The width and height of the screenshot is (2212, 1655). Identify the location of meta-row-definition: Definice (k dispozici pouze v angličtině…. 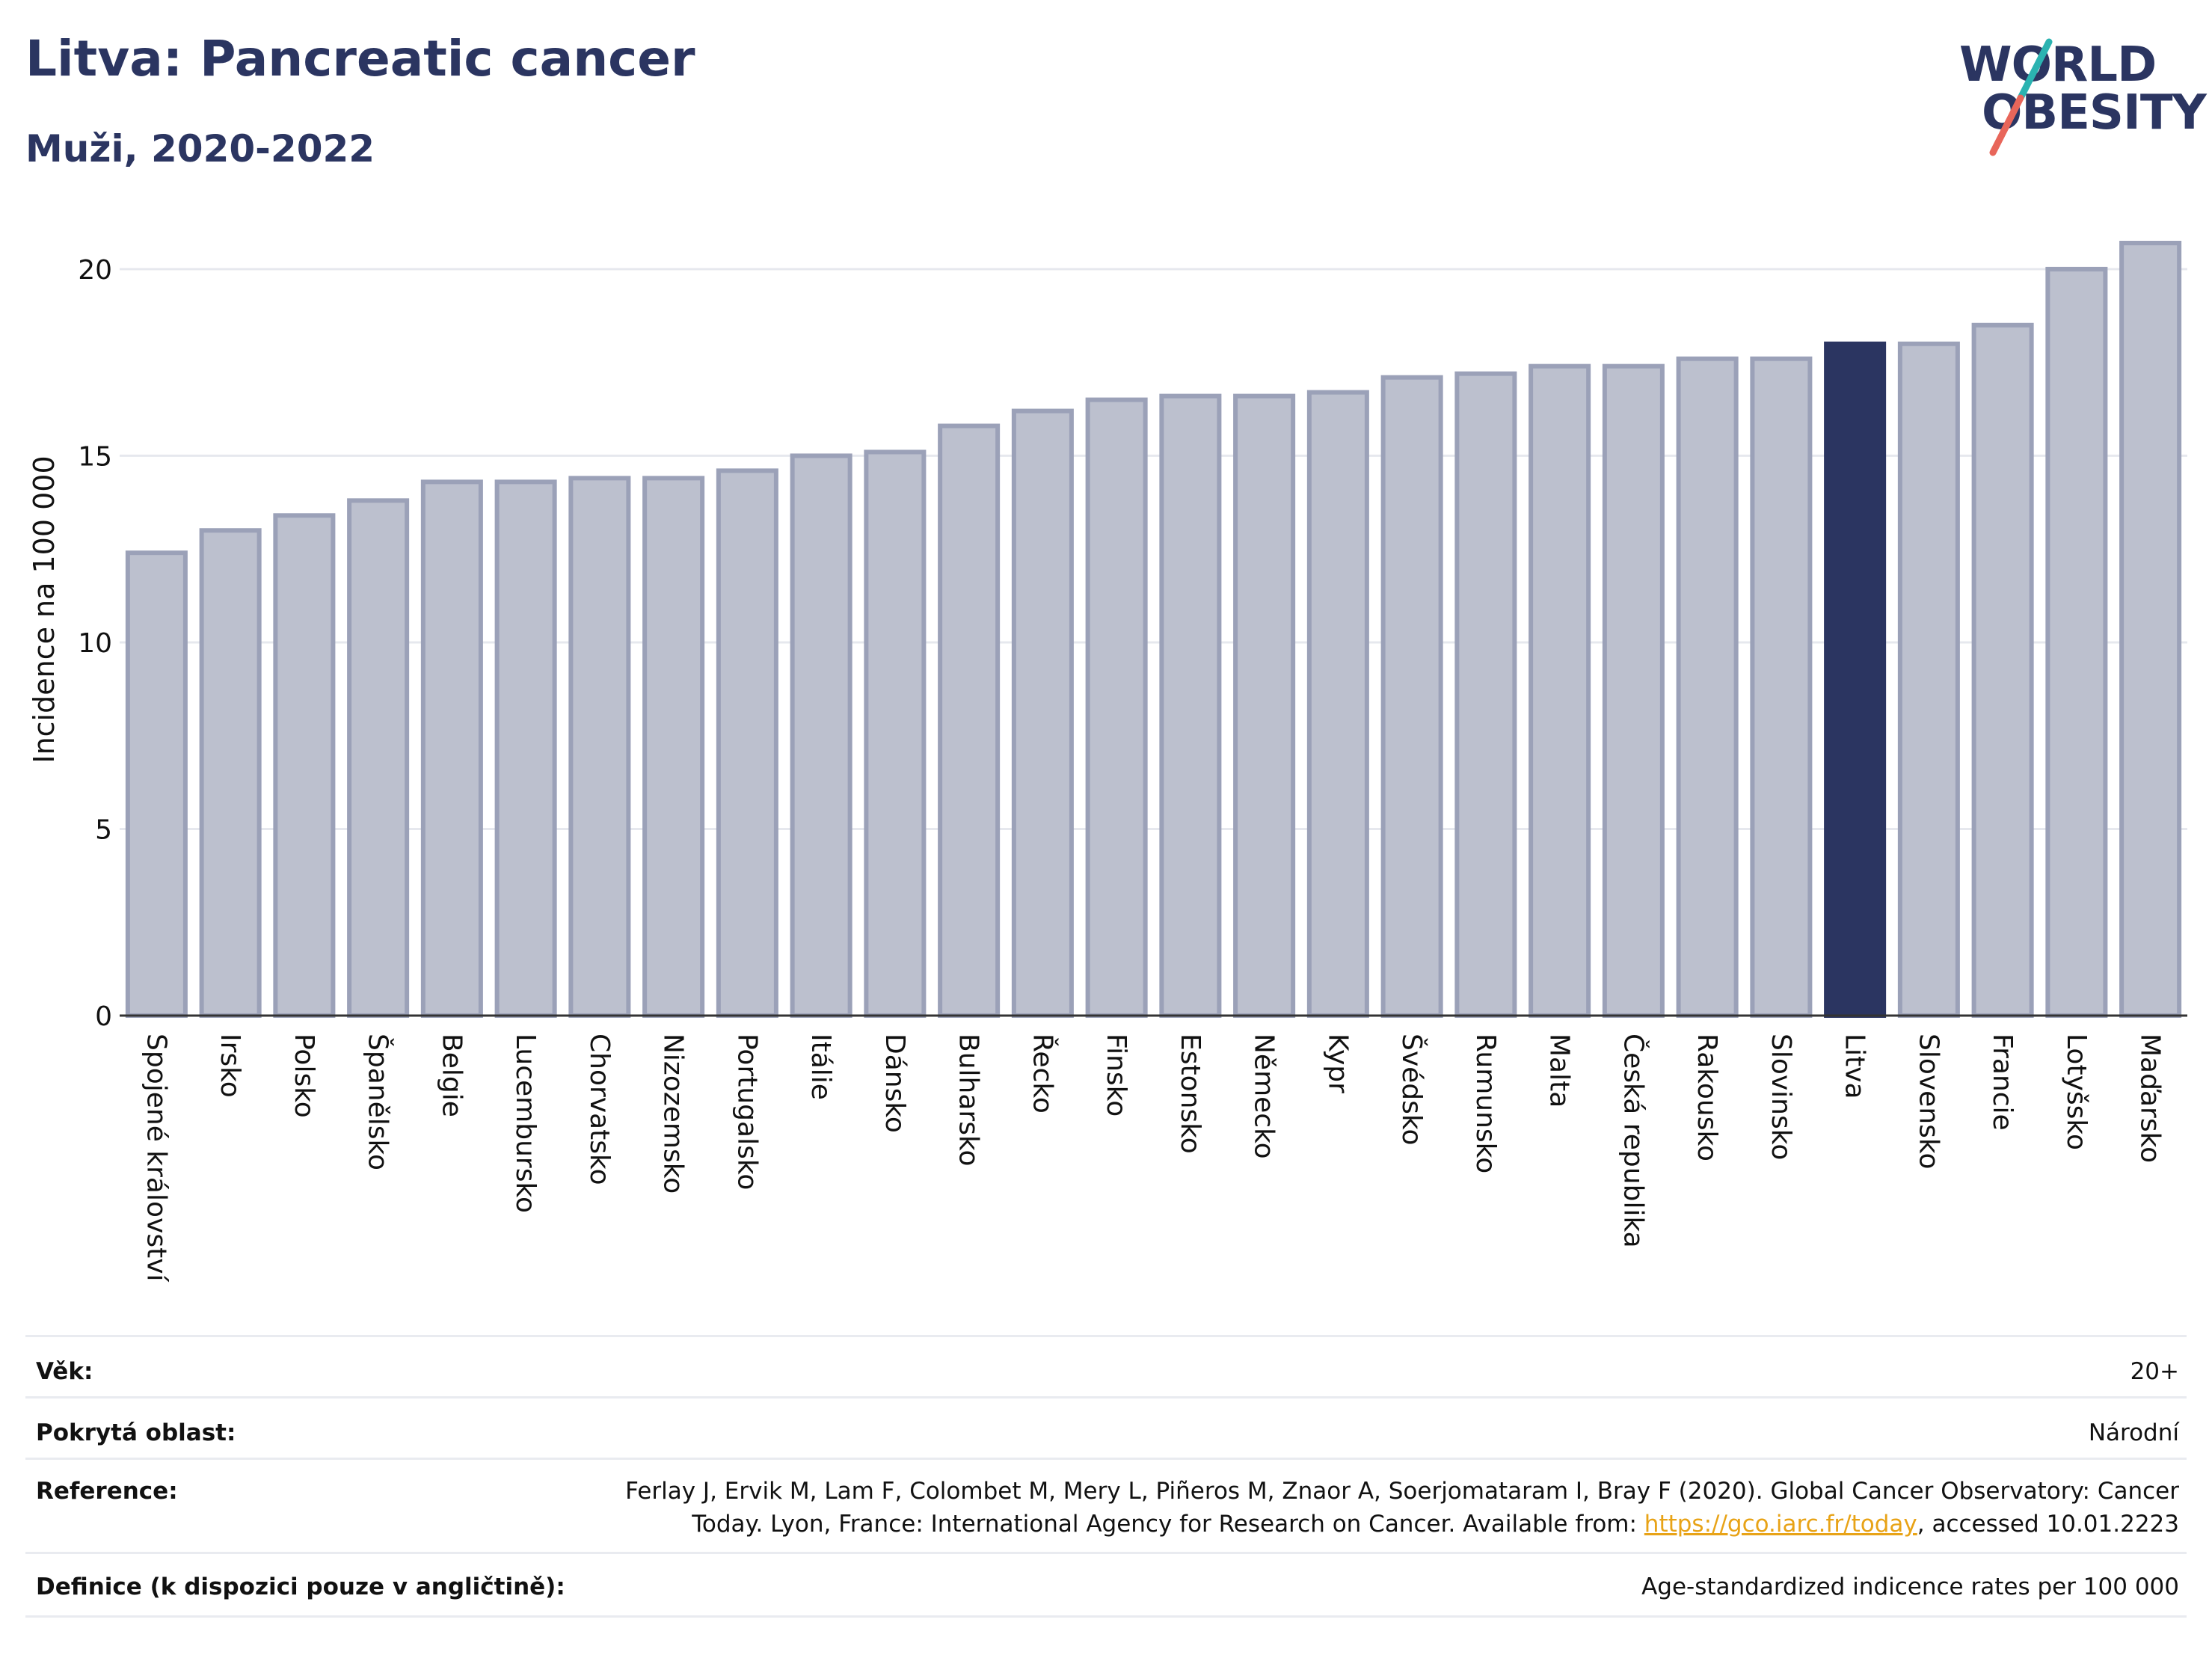
(1106, 1585).